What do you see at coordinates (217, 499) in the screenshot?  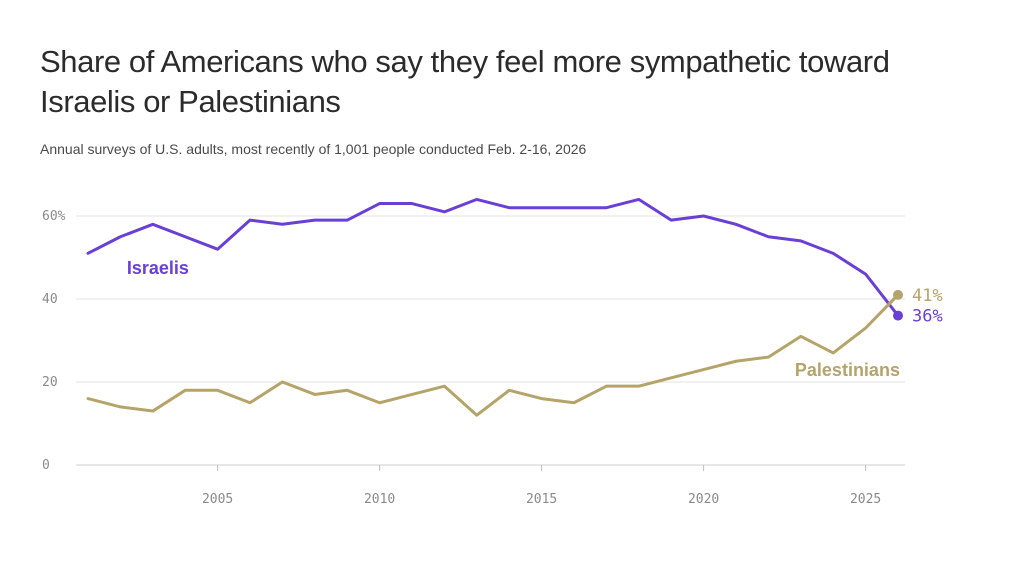 I see `x-tick-label: 2005` at bounding box center [217, 499].